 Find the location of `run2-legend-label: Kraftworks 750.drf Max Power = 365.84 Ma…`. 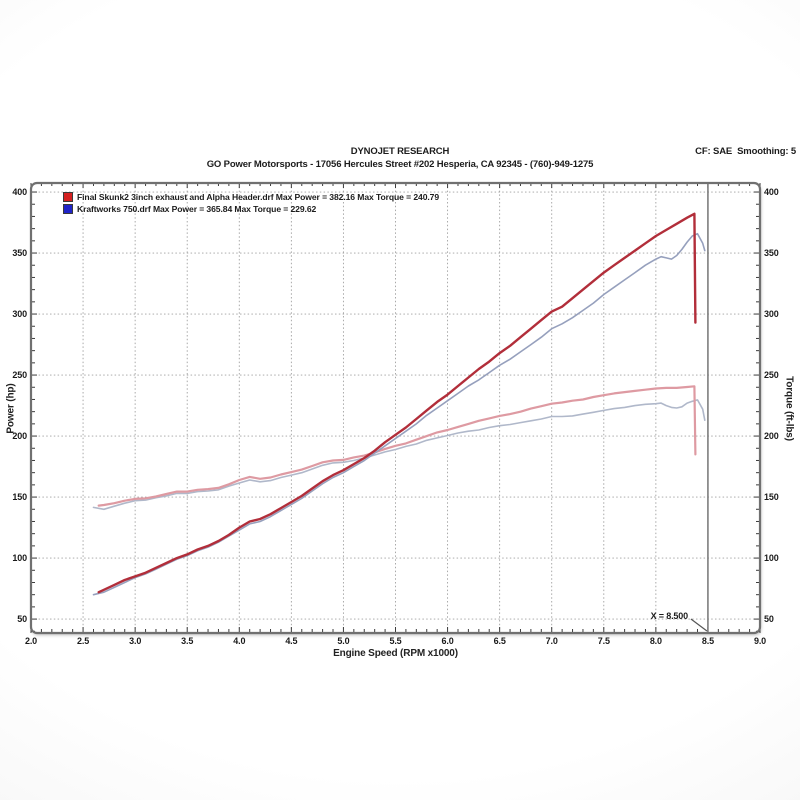

run2-legend-label: Kraftworks 750.drf Max Power = 365.84 Ma… is located at coordinates (197, 208).